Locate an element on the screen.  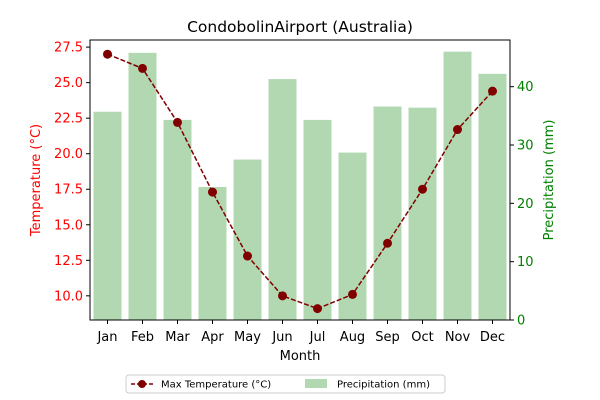
y-right-axis-ticks: 0 10 20 30 40 is located at coordinates (522, 204).